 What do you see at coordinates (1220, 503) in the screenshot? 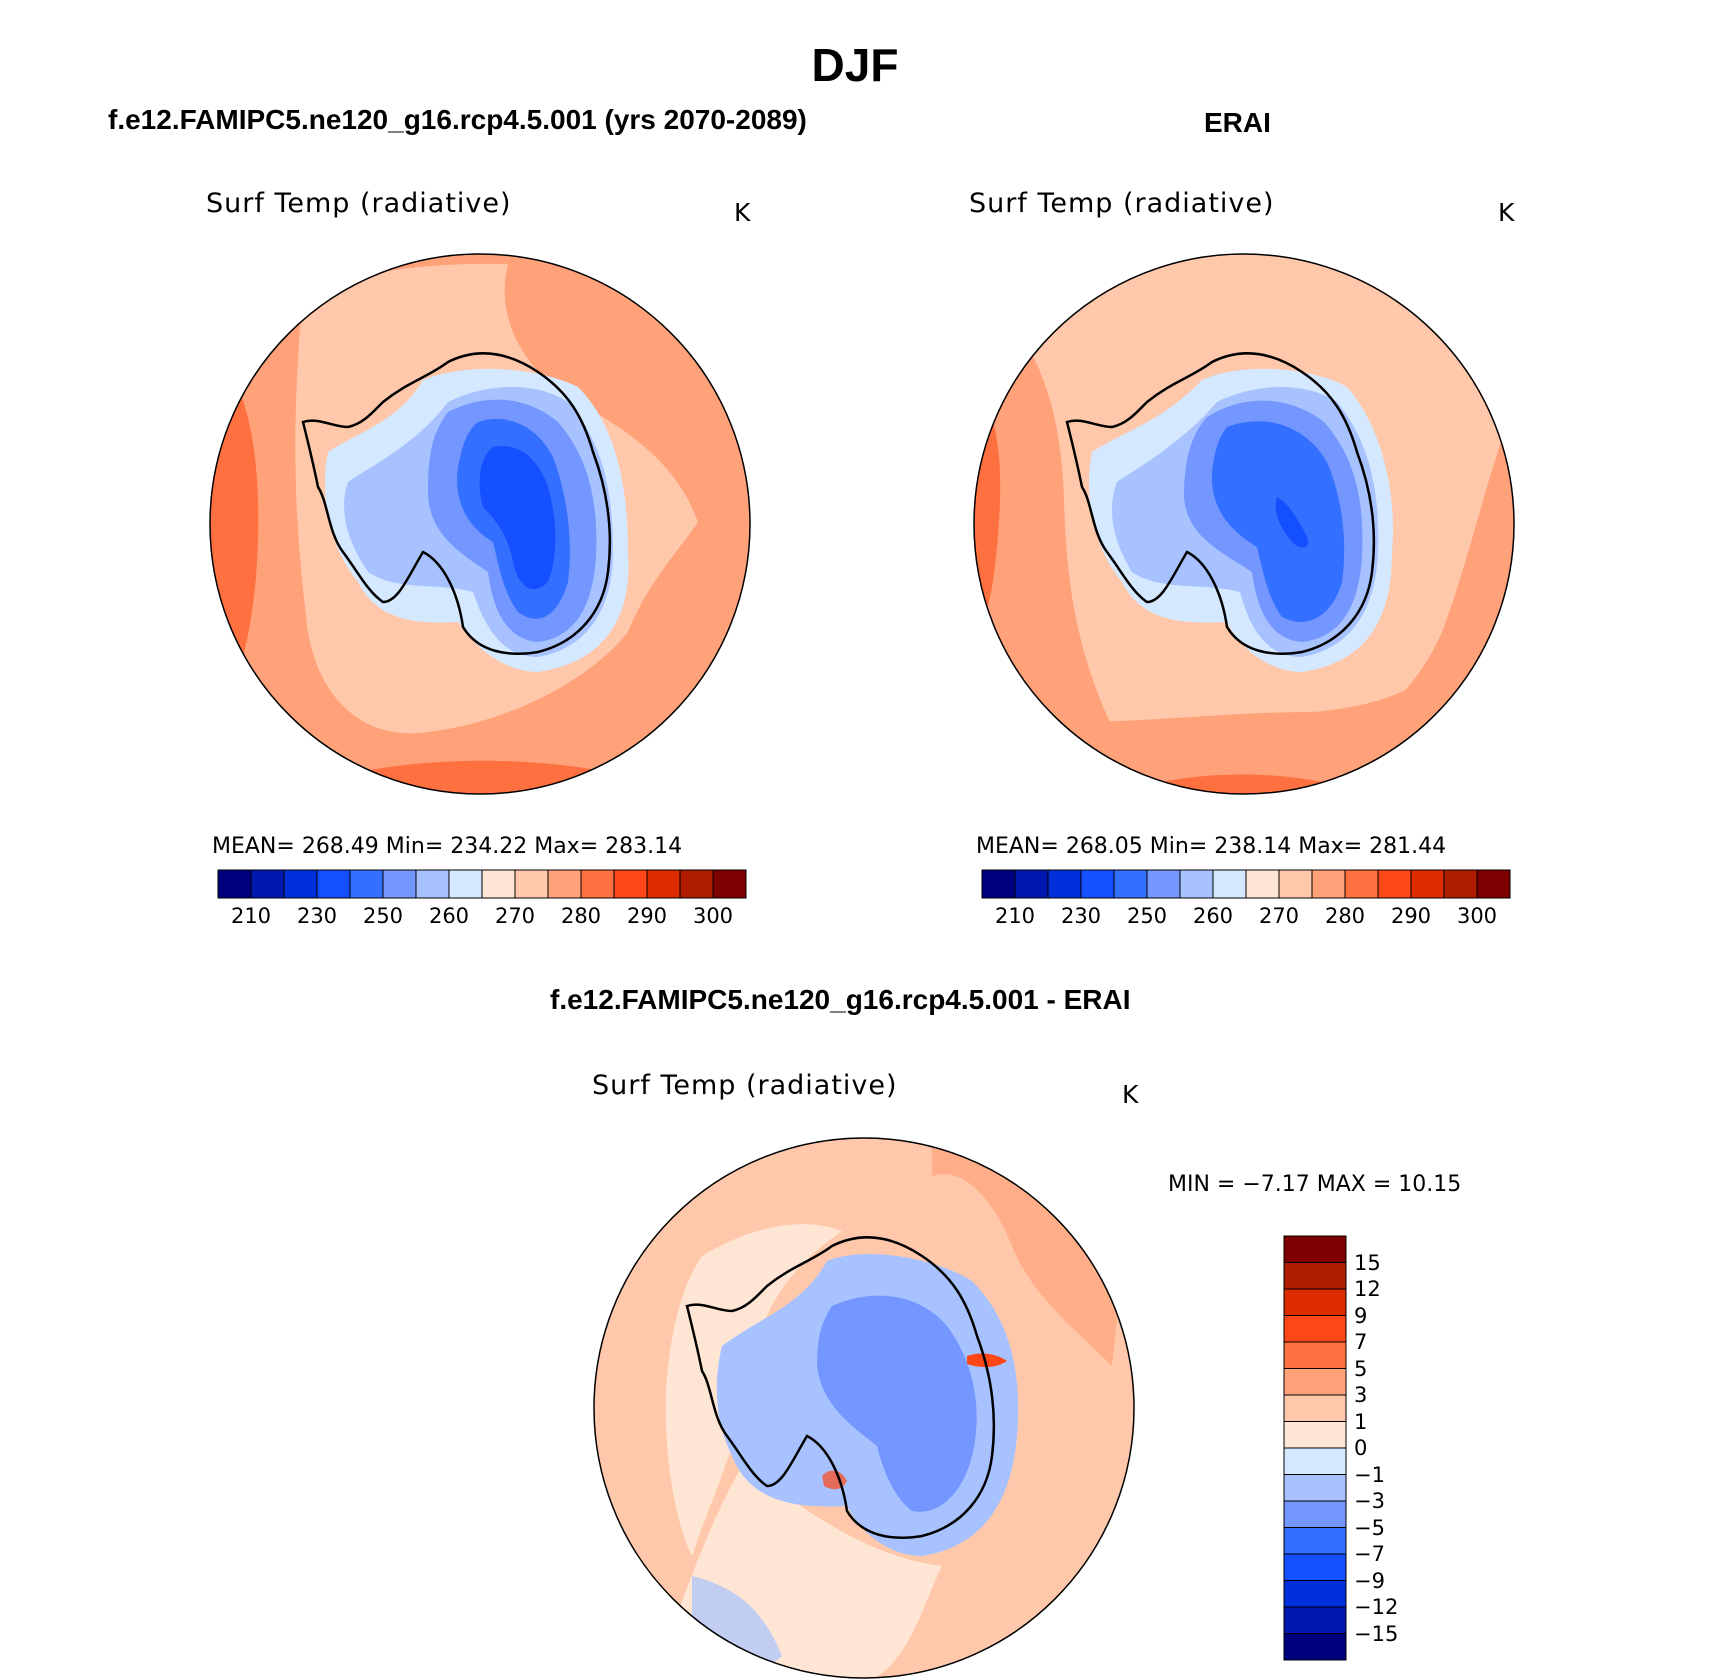
I see `obs-coastline` at bounding box center [1220, 503].